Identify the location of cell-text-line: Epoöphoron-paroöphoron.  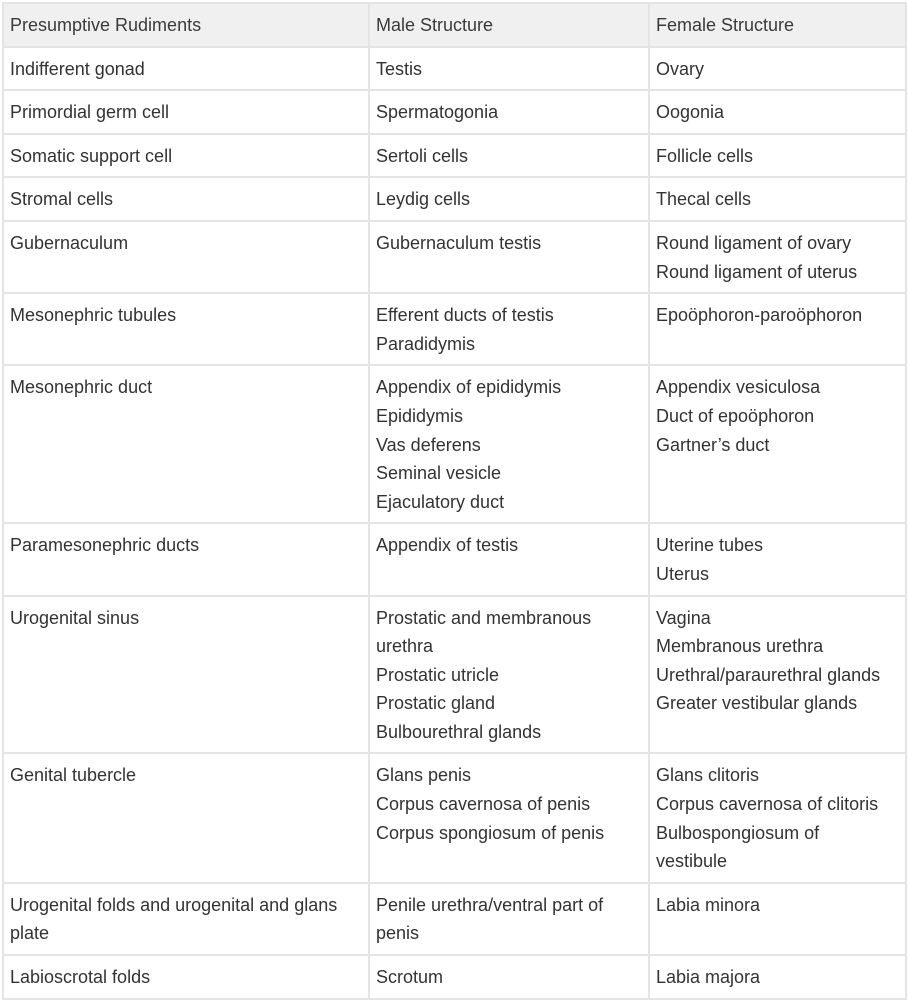
(759, 315).